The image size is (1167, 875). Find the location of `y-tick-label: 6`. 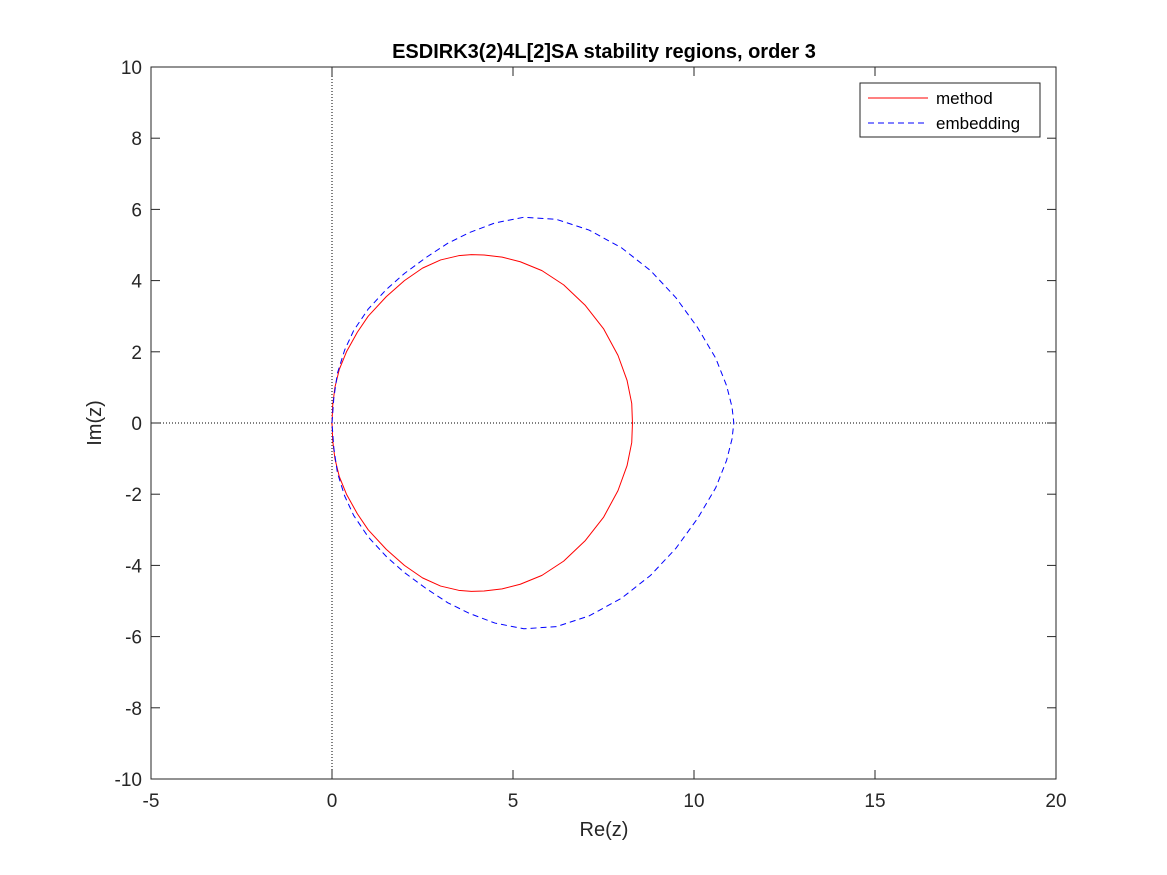

y-tick-label: 6 is located at coordinates (136, 210).